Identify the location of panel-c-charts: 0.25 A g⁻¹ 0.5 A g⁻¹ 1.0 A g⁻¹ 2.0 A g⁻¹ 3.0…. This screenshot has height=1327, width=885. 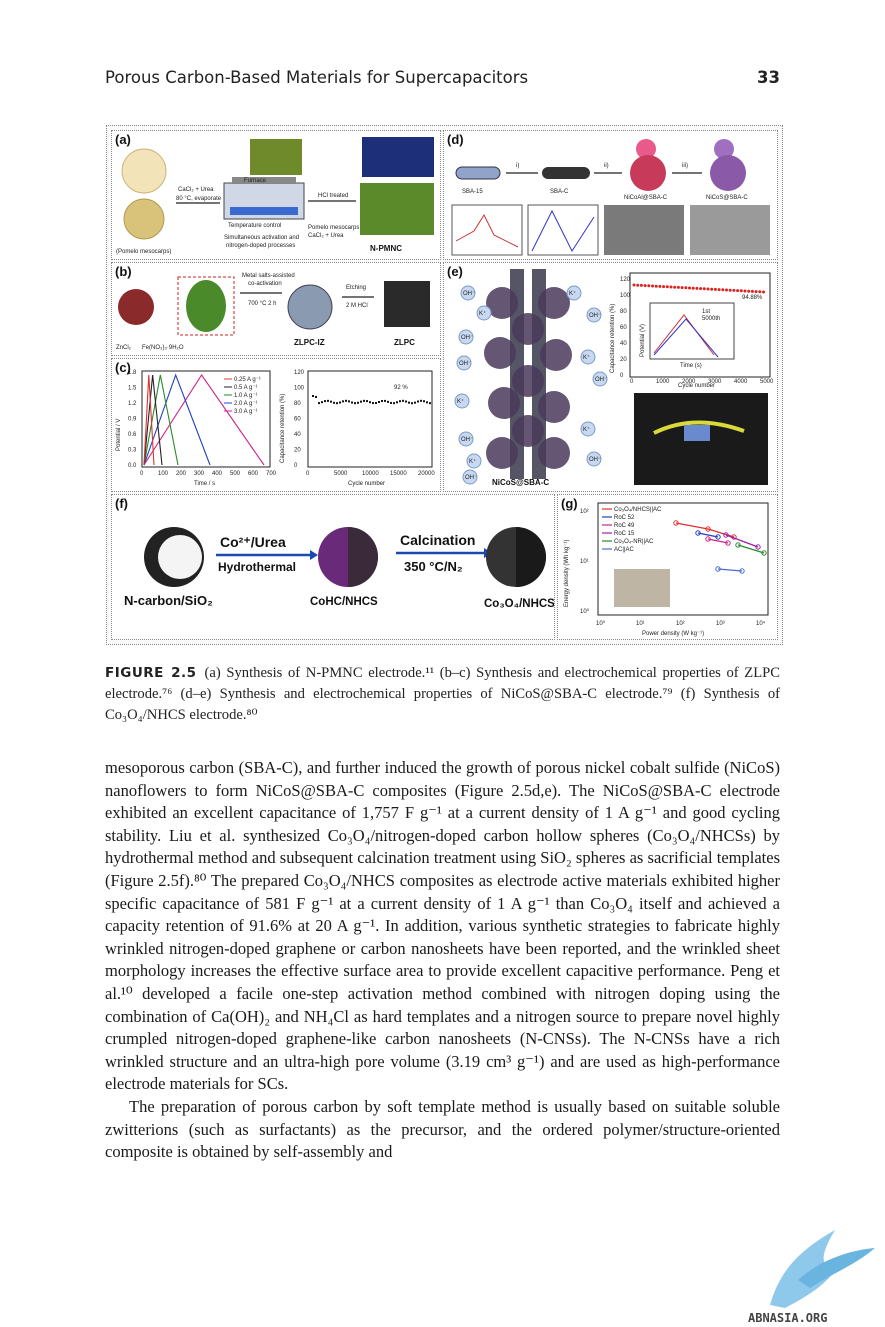
(275, 428).